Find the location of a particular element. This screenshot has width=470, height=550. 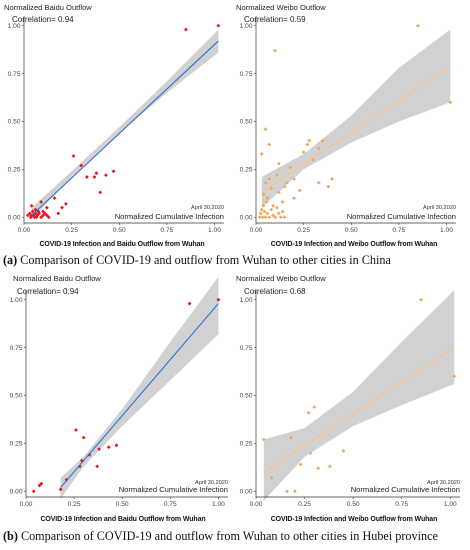

caption-letter: (a) is located at coordinates (10, 260).